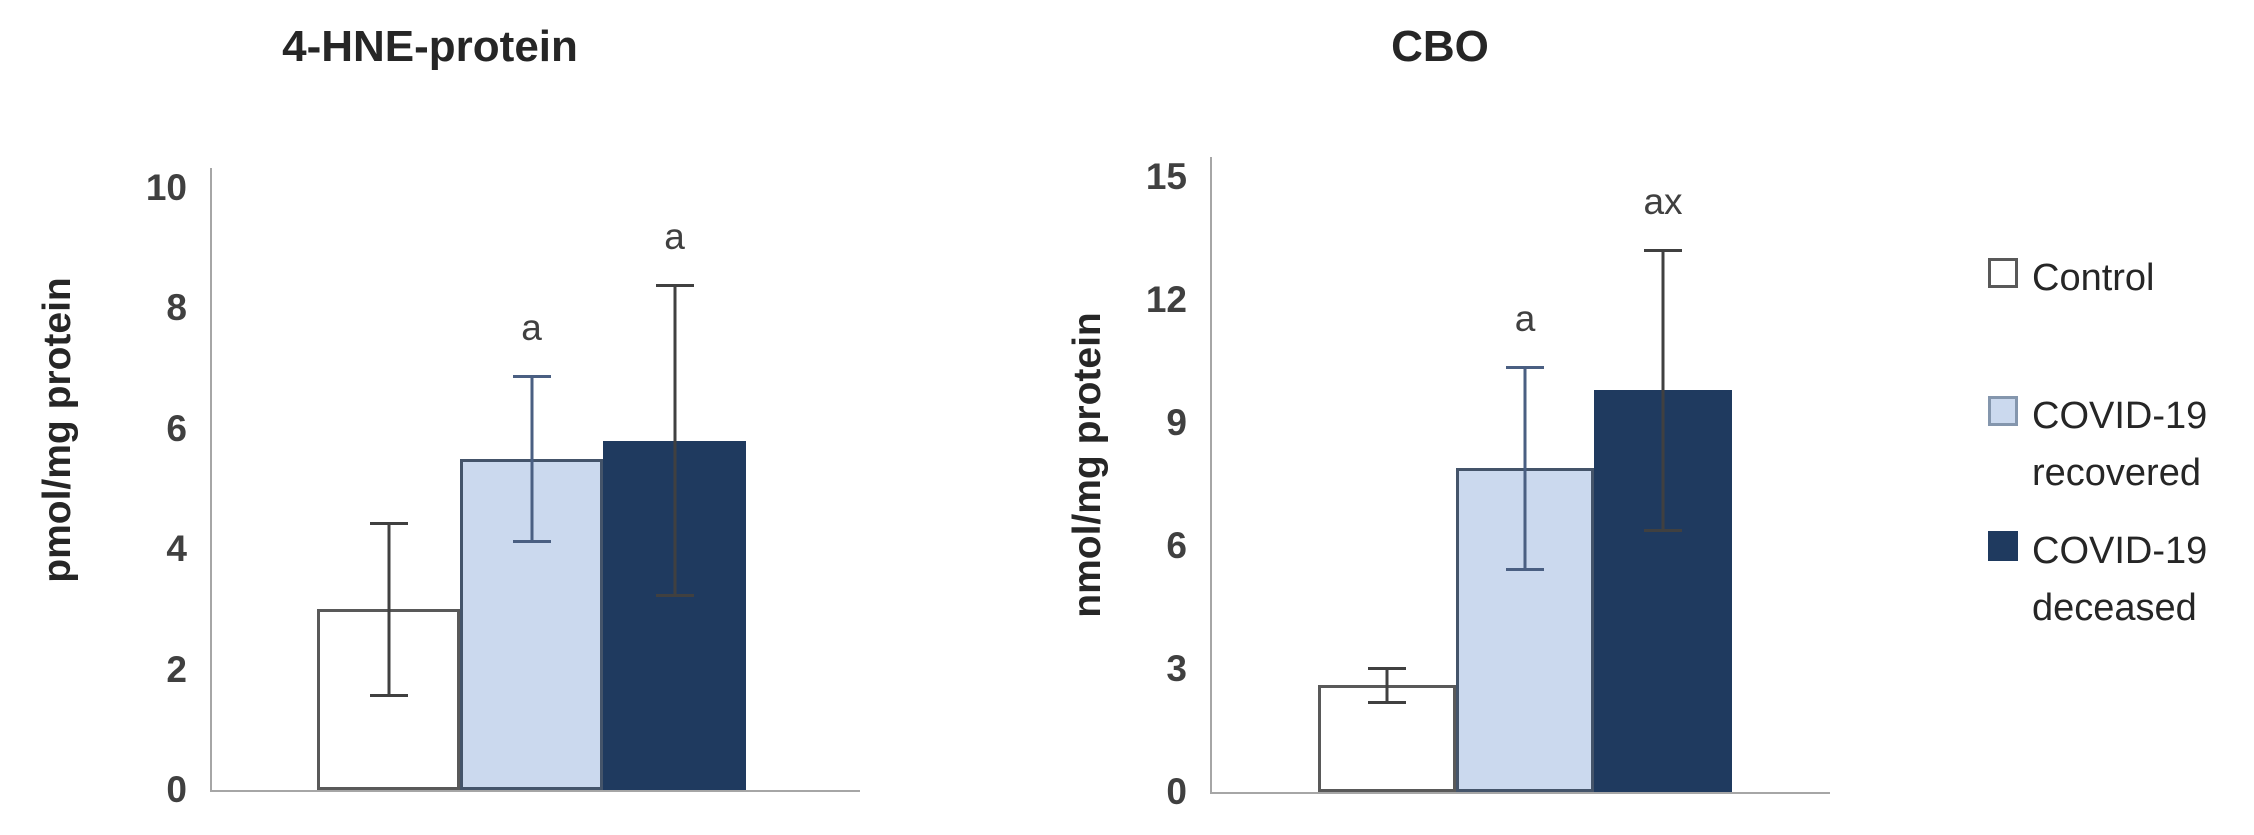  I want to click on y-axis-label-cbo: nmol/mg protein, so click(1087, 465).